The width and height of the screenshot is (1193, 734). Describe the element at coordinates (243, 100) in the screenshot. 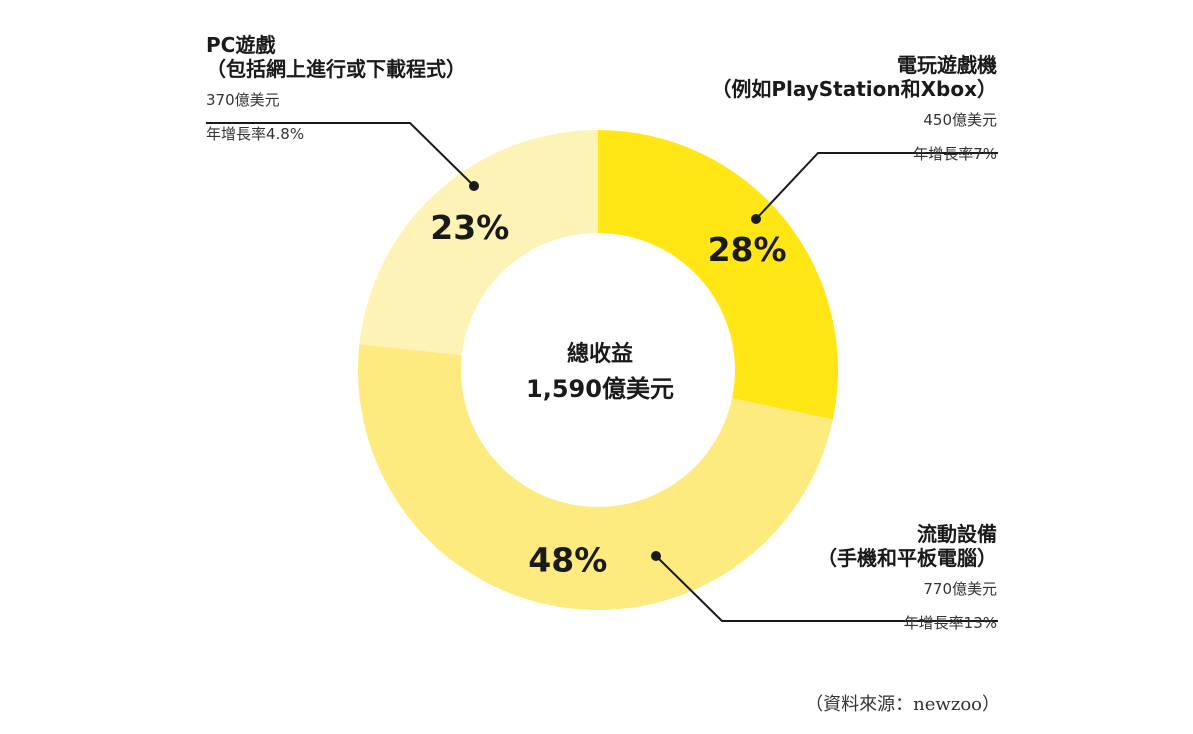

I see `pc-value: 370億美元` at that location.